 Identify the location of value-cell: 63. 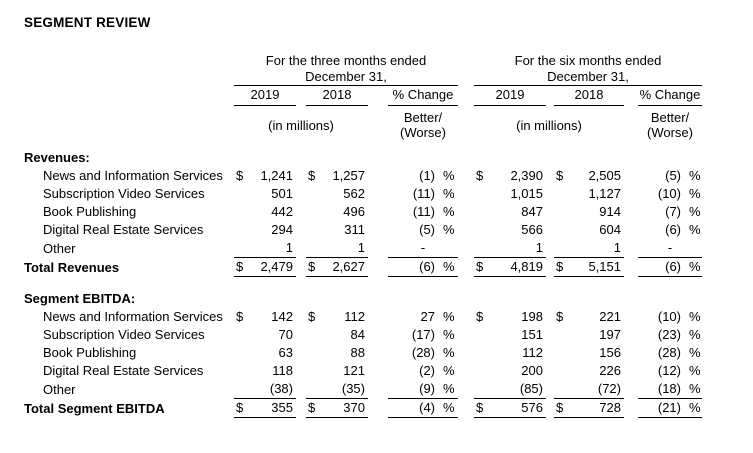
(285, 352).